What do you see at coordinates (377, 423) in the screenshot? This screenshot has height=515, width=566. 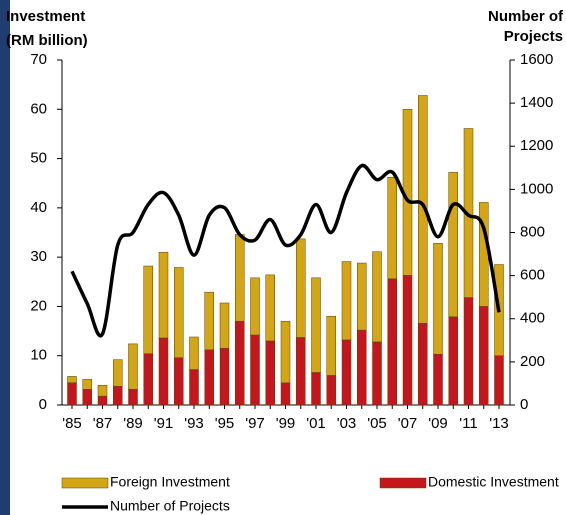 I see `x-tick-label: '05` at bounding box center [377, 423].